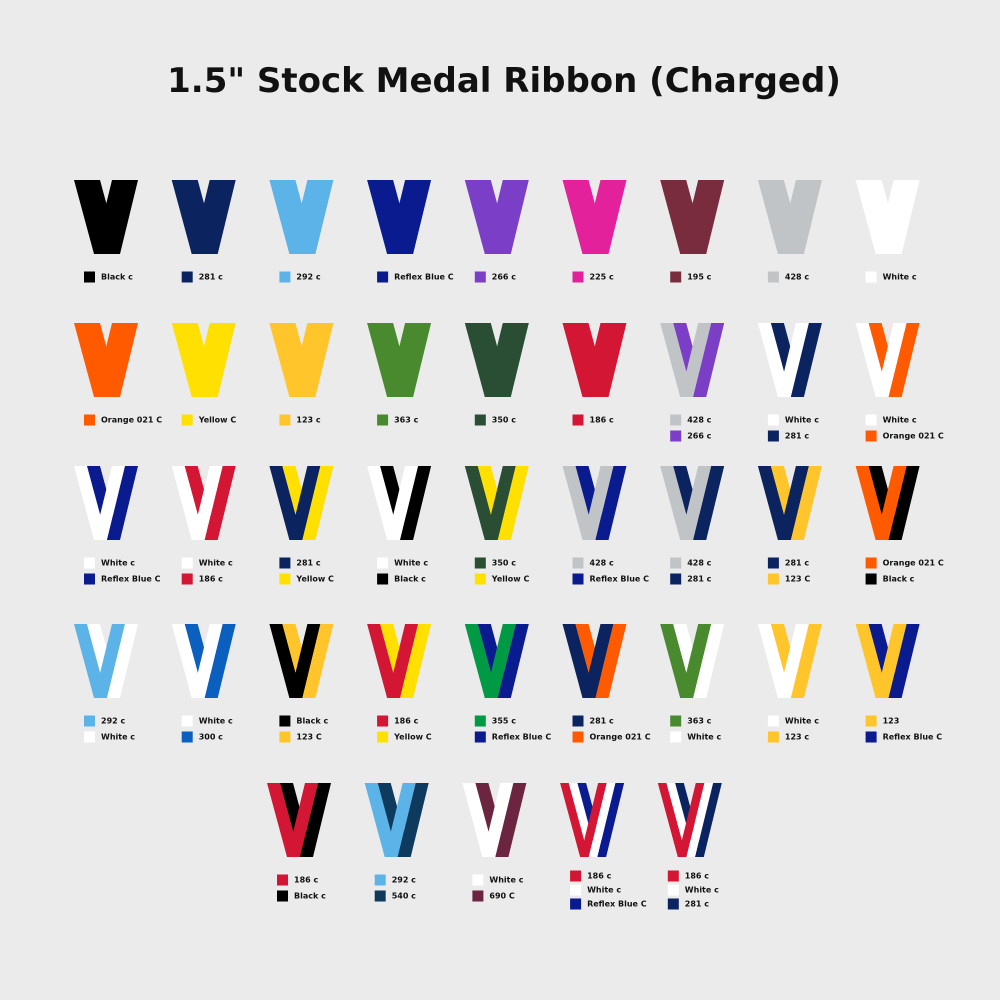  I want to click on ribbon-item: 350 c Yellow C, so click(497, 525).